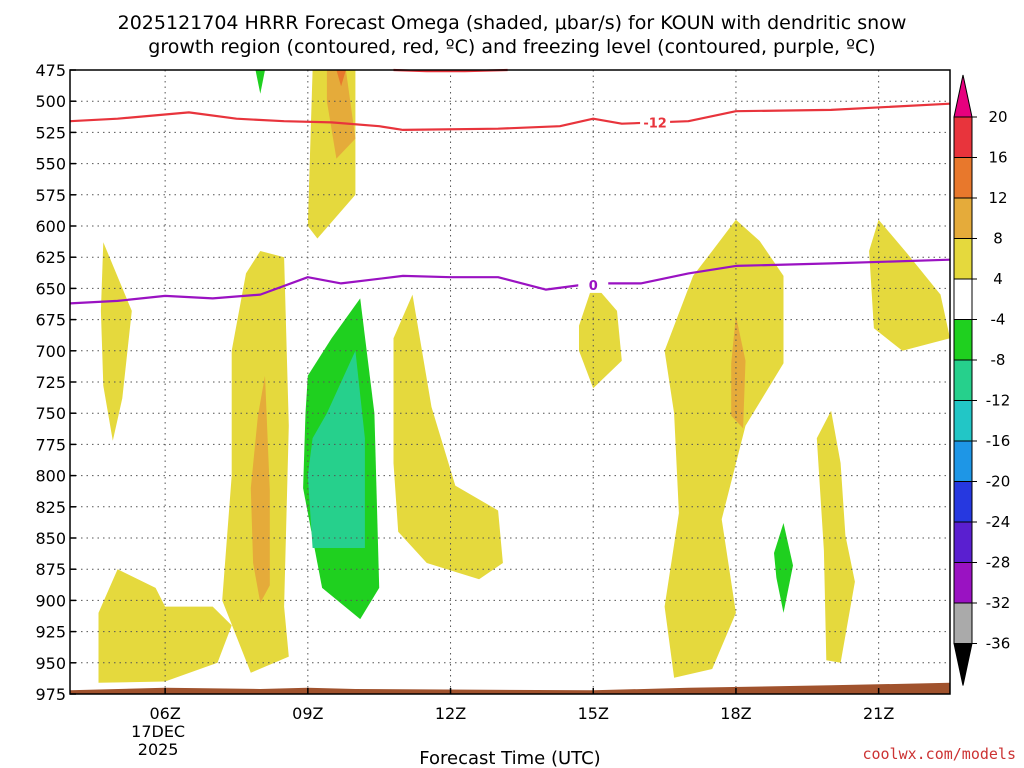 The height and width of the screenshot is (768, 1024). I want to click on credit-text: coolwx.com/models, so click(939, 754).